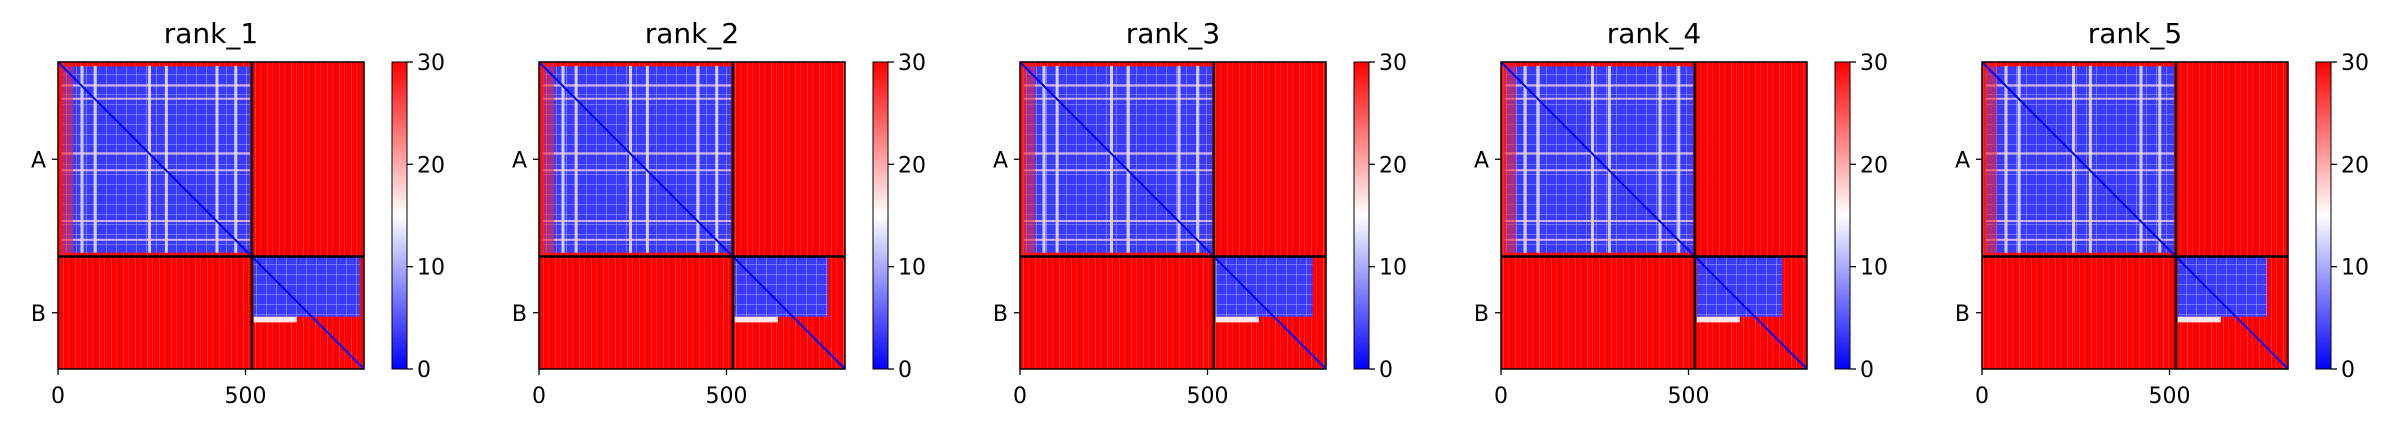  Describe the element at coordinates (2355, 63) in the screenshot. I see `colorbar-tick-label: 30` at that location.